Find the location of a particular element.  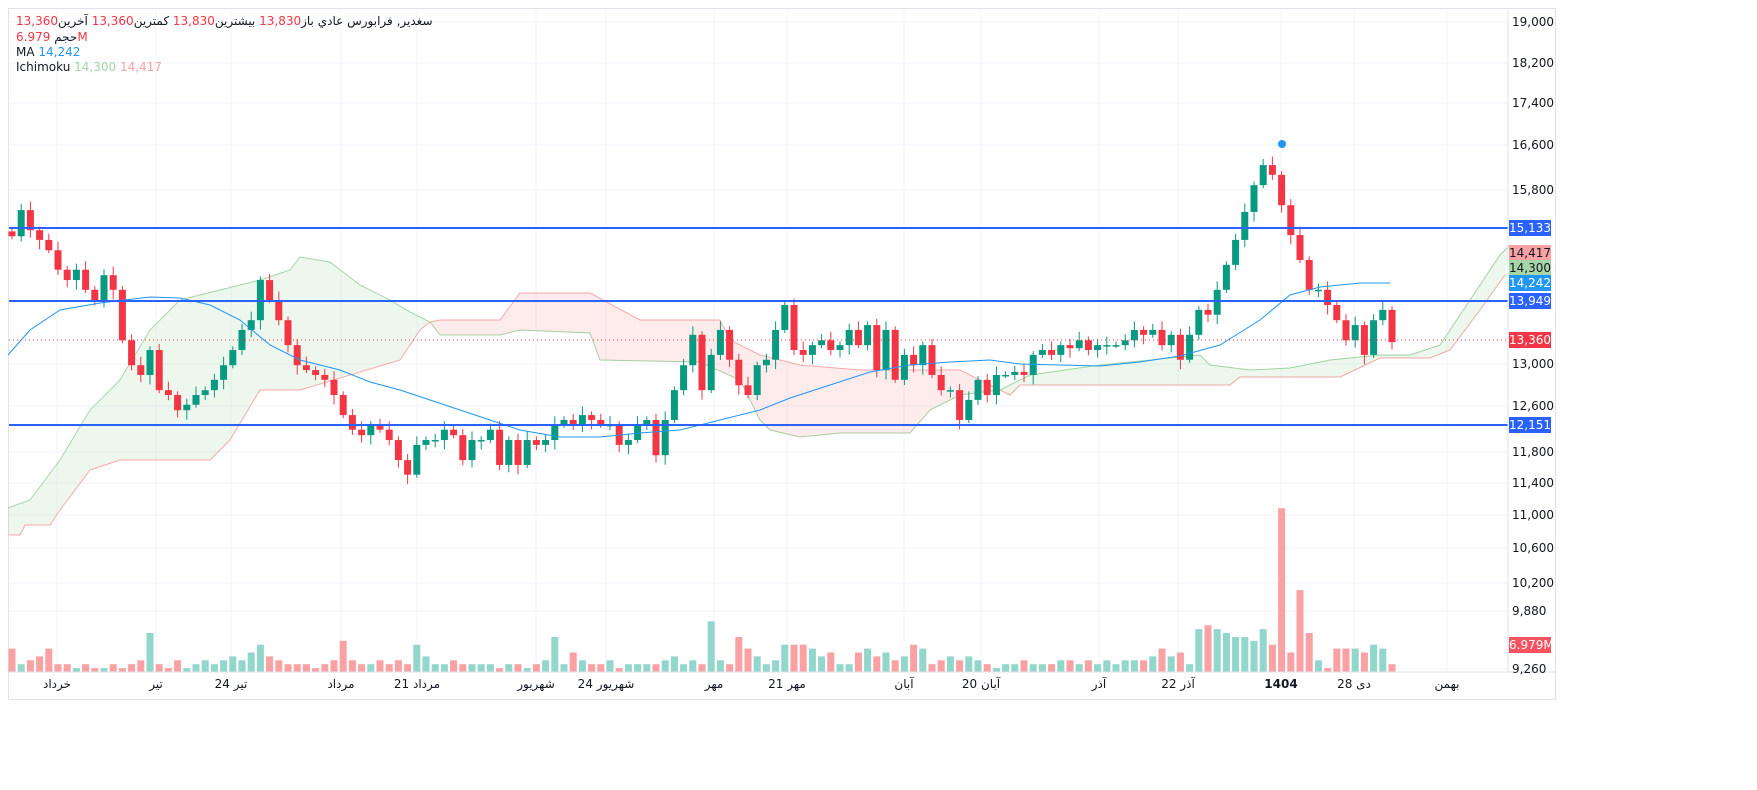

legend-ichimoku: Ichimoku 14,300 14,417 is located at coordinates (89, 67).